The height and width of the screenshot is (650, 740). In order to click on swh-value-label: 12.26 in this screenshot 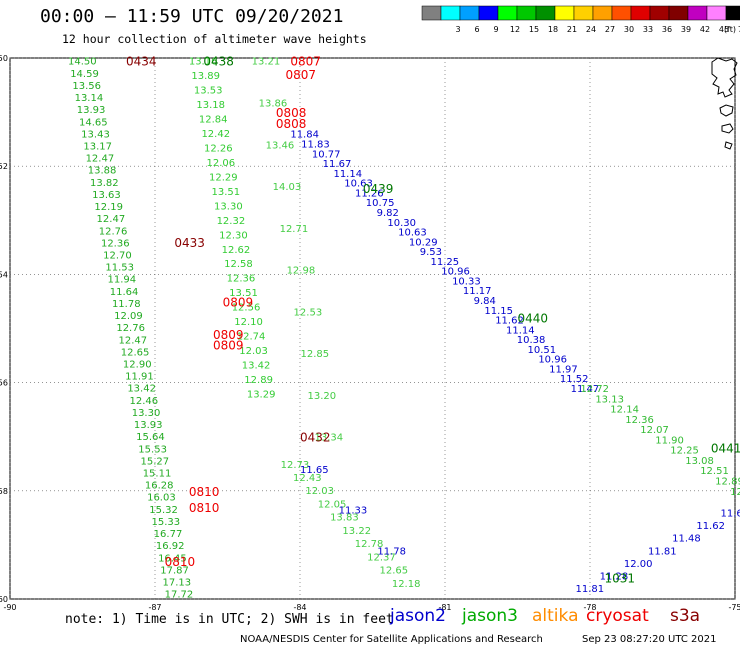, I will do `click(218, 149)`.